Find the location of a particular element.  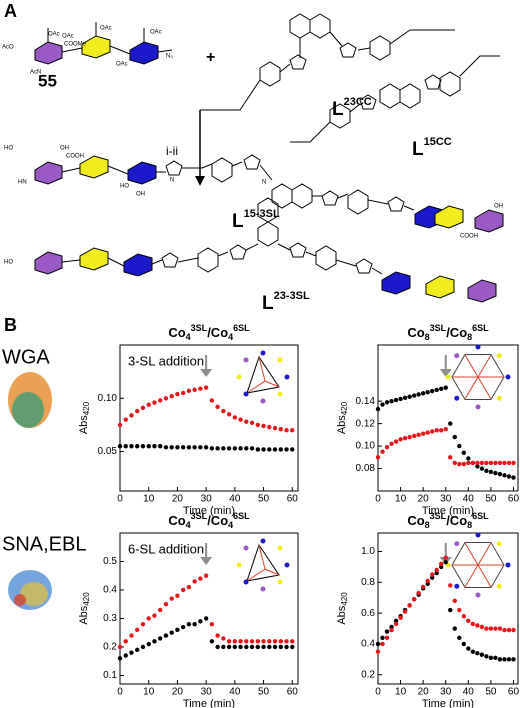

ligand-label: L23-3SL is located at coordinates (286, 302).